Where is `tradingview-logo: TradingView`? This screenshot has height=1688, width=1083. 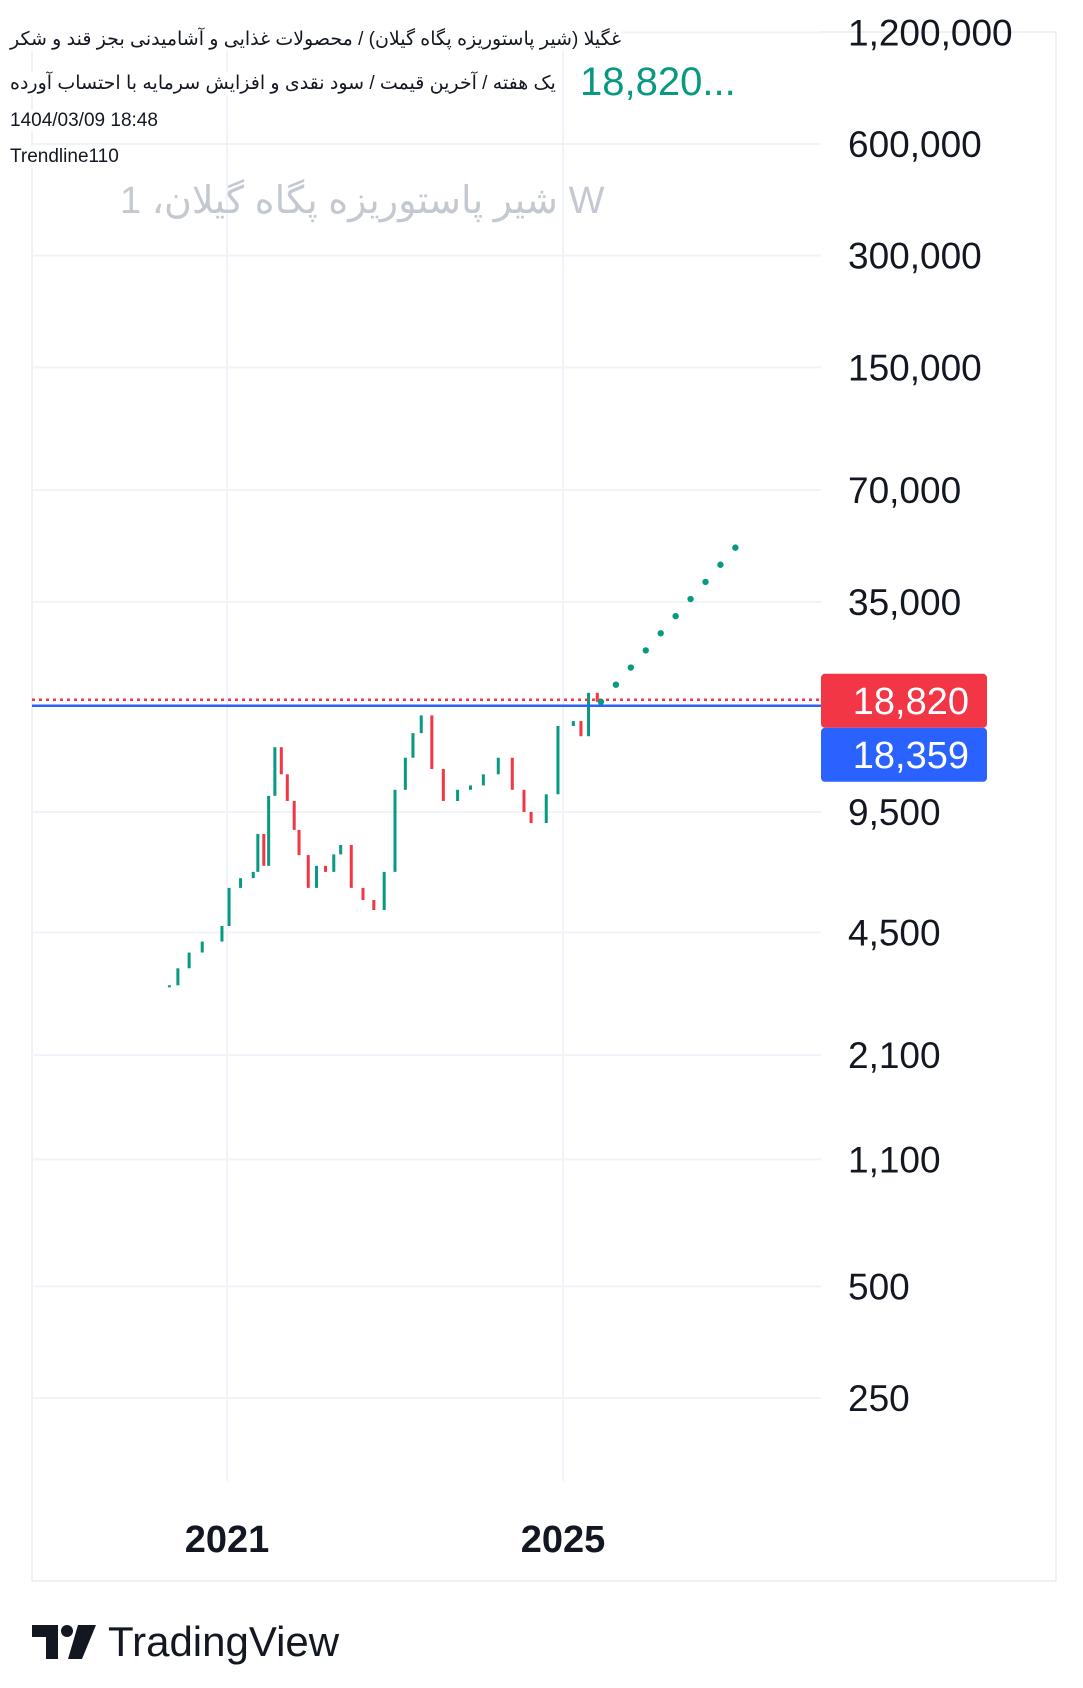 tradingview-logo: TradingView is located at coordinates (185, 1642).